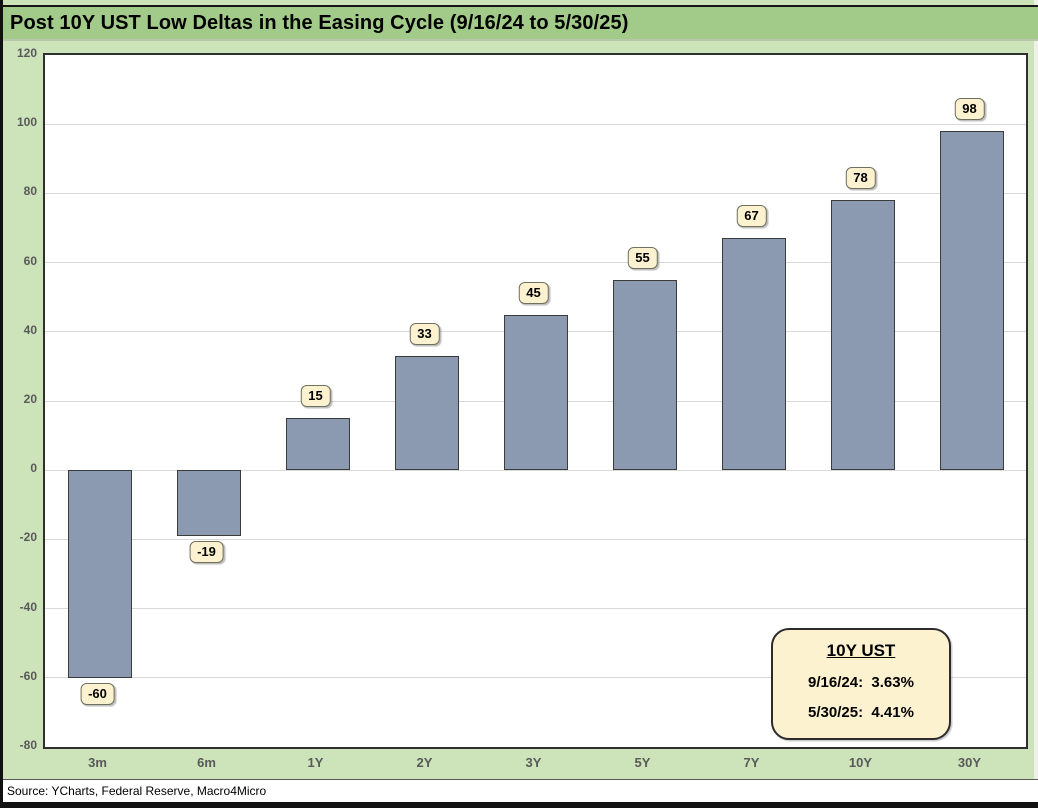  What do you see at coordinates (315, 396) in the screenshot?
I see `bar-value-label-1Y: 15` at bounding box center [315, 396].